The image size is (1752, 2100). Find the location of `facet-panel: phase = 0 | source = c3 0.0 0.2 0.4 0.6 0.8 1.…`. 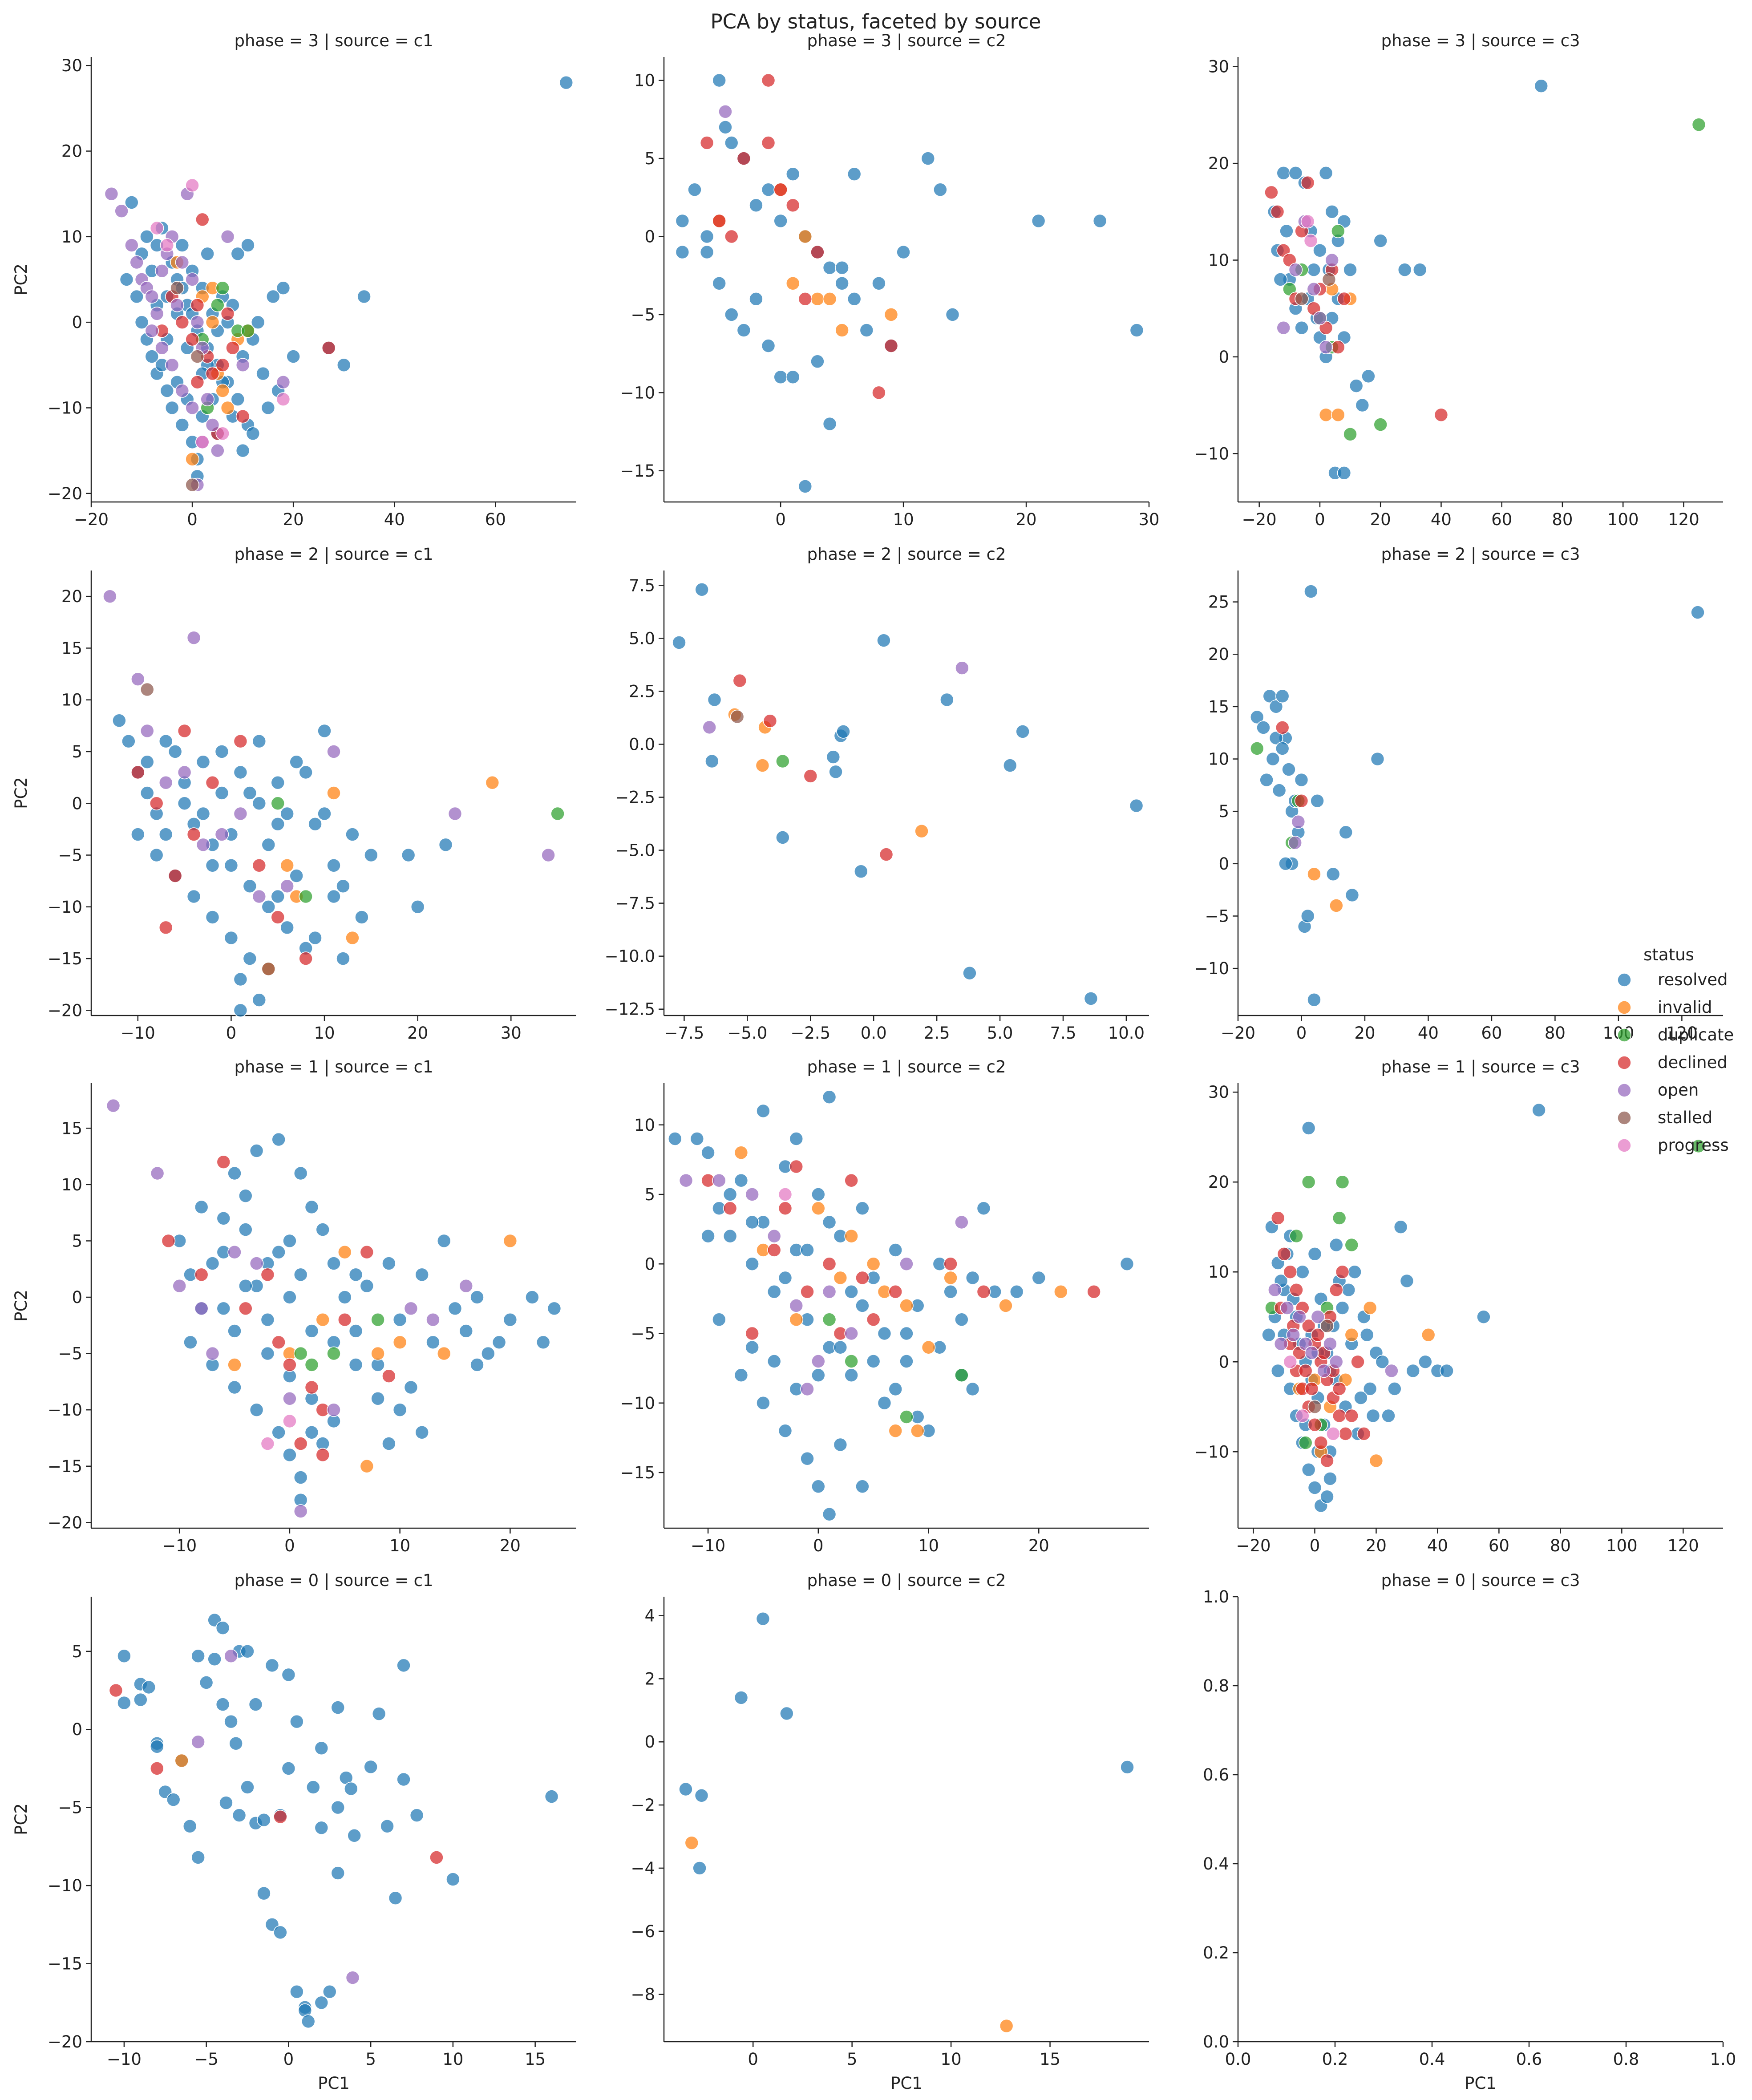

facet-panel: phase = 0 | source = c3 0.0 0.2 0.4 0.6 0.8 1.… is located at coordinates (1469, 1832).